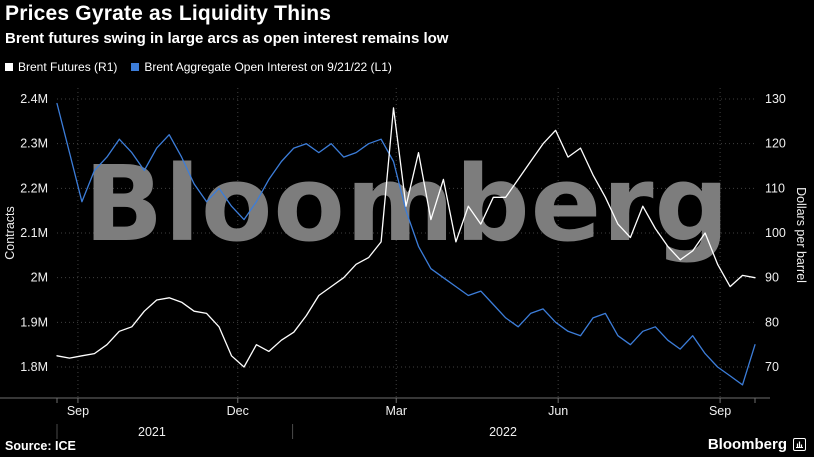  Describe the element at coordinates (34, 322) in the screenshot. I see `y-axis-tick-left: 1.9M` at that location.